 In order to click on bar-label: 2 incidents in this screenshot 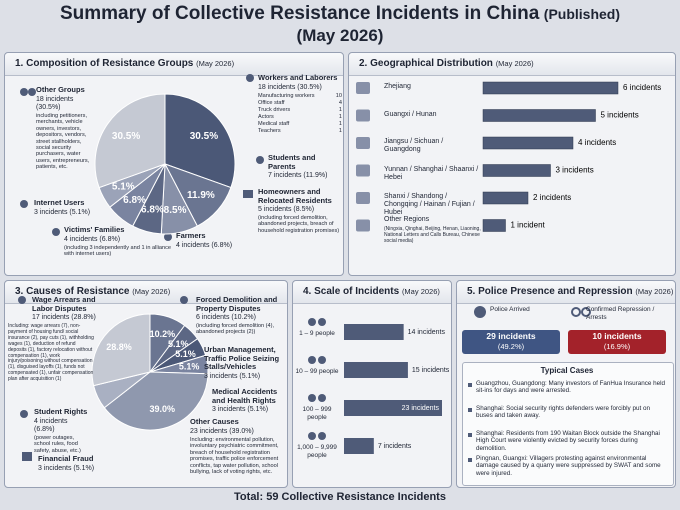, I will do `click(552, 197)`.